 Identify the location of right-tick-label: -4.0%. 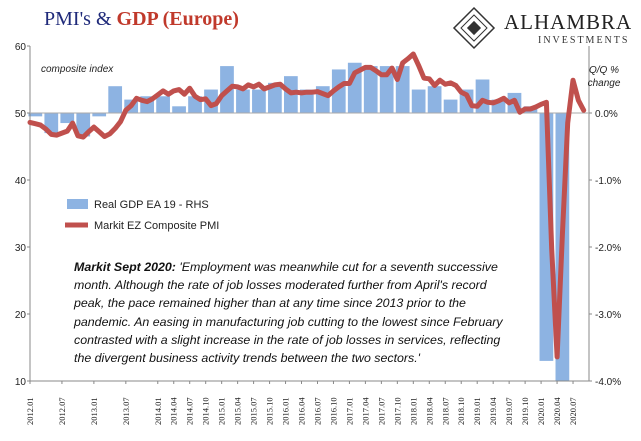
(608, 382).